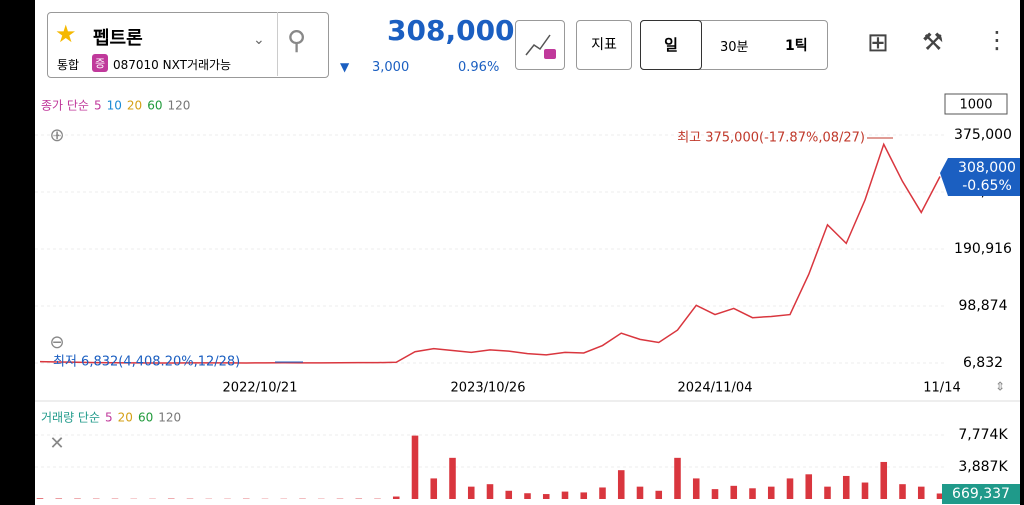  Describe the element at coordinates (1000, 387) in the screenshot. I see `scroll-icon: ⇕` at that location.